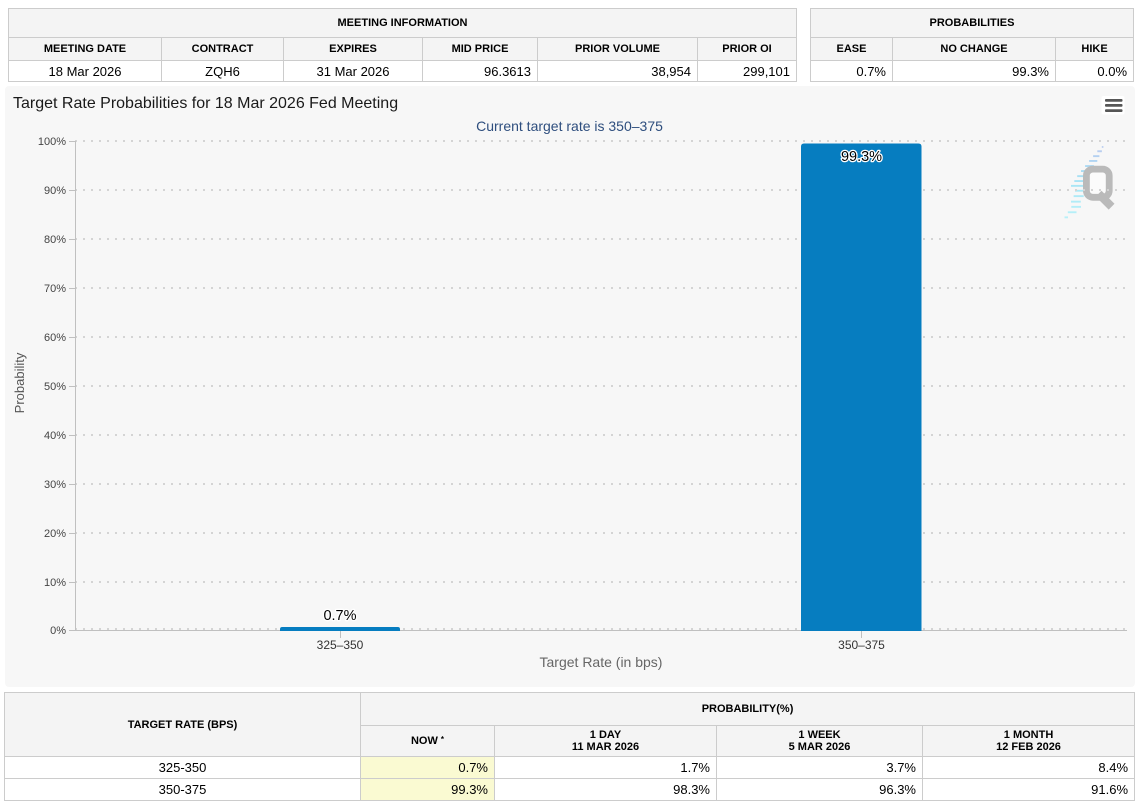 The height and width of the screenshot is (801, 1139). Describe the element at coordinates (340, 645) in the screenshot. I see `svg-text: 325–350` at that location.